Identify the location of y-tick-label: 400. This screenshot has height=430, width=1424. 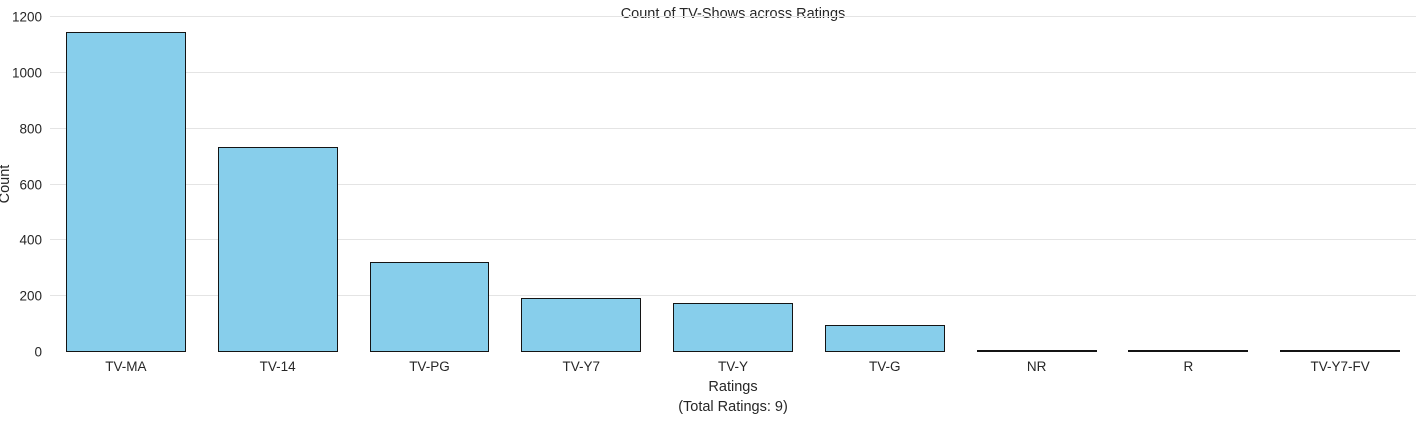
(30, 240).